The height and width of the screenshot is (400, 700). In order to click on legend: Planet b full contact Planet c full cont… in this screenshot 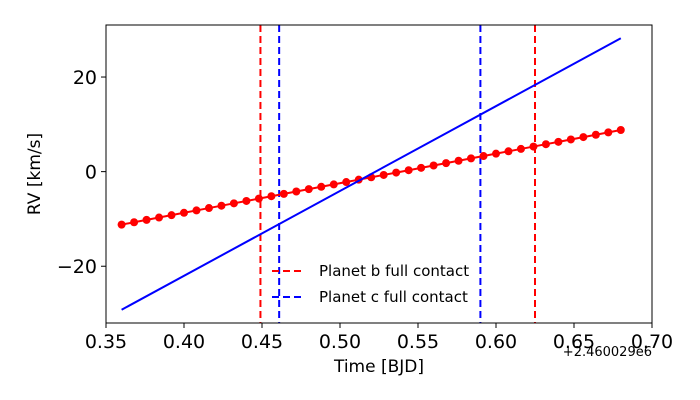, I will do `click(370, 284)`.